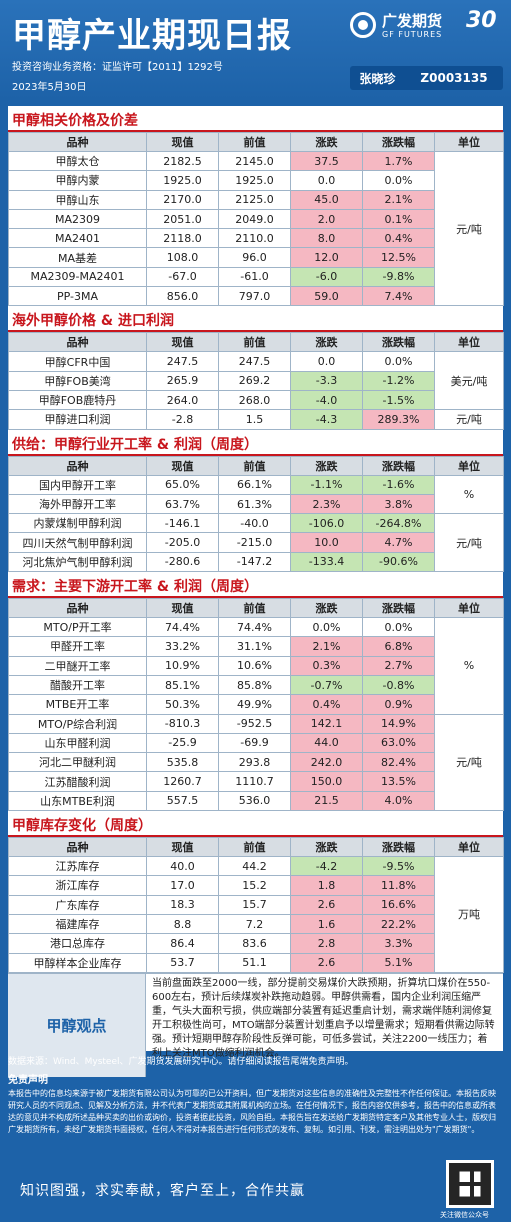 Image resolution: width=511 pixels, height=1222 pixels. What do you see at coordinates (326, 257) in the screenshot?
I see `change-value: 12.0` at bounding box center [326, 257].